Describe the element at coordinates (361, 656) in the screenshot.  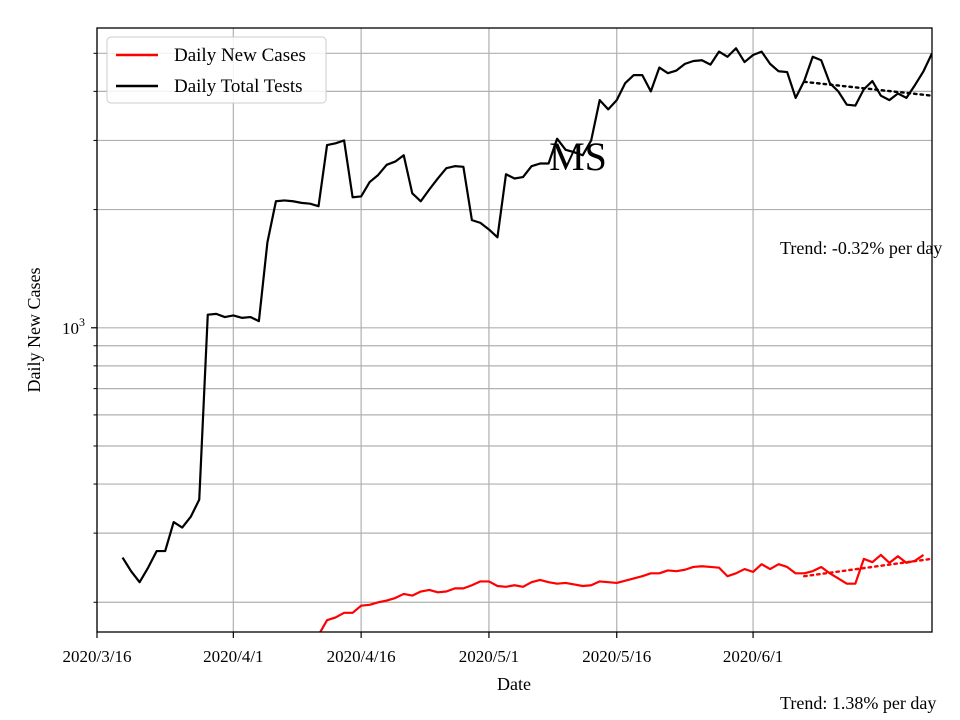
I see `x-tick-label: 2020/4/16` at that location.